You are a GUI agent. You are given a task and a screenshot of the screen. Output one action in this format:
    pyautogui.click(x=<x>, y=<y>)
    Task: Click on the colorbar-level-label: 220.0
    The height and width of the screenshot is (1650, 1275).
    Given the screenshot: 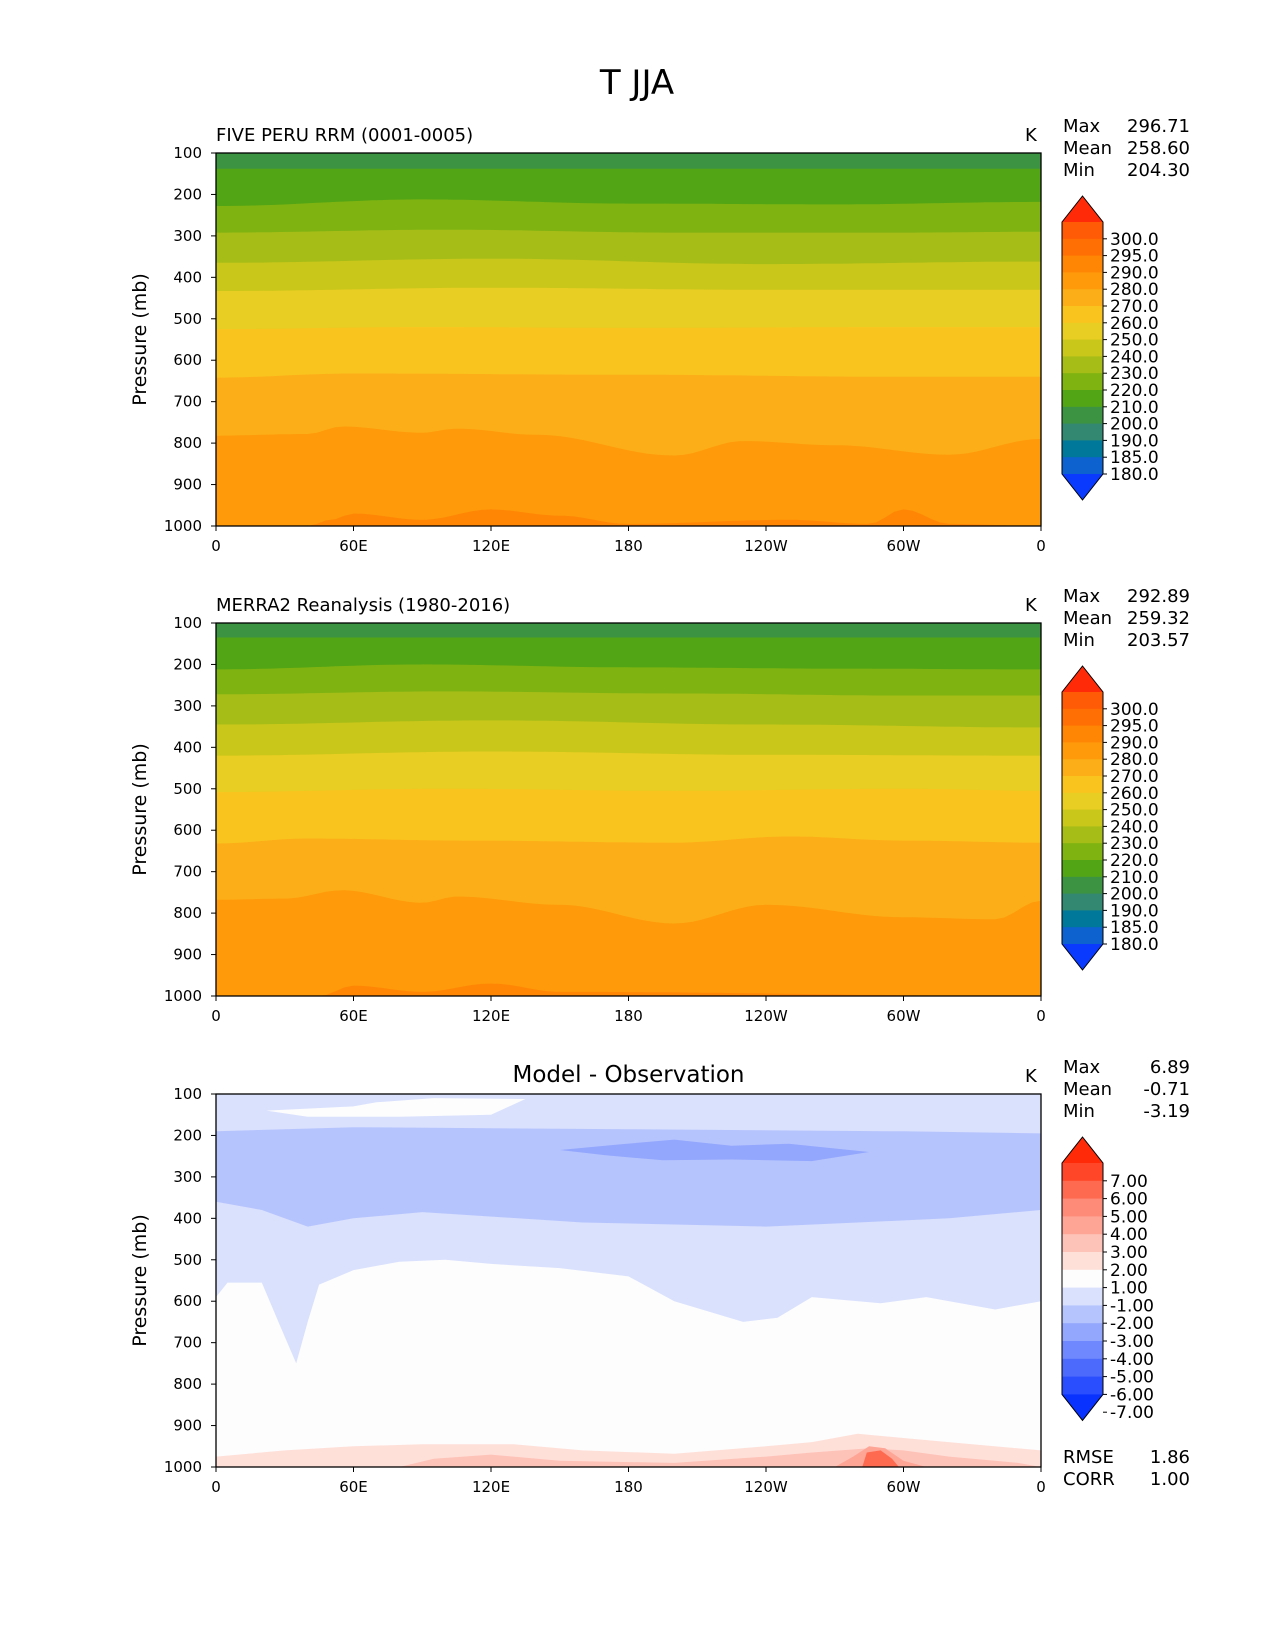 What is the action you would take?
    pyautogui.click(x=1134, y=861)
    